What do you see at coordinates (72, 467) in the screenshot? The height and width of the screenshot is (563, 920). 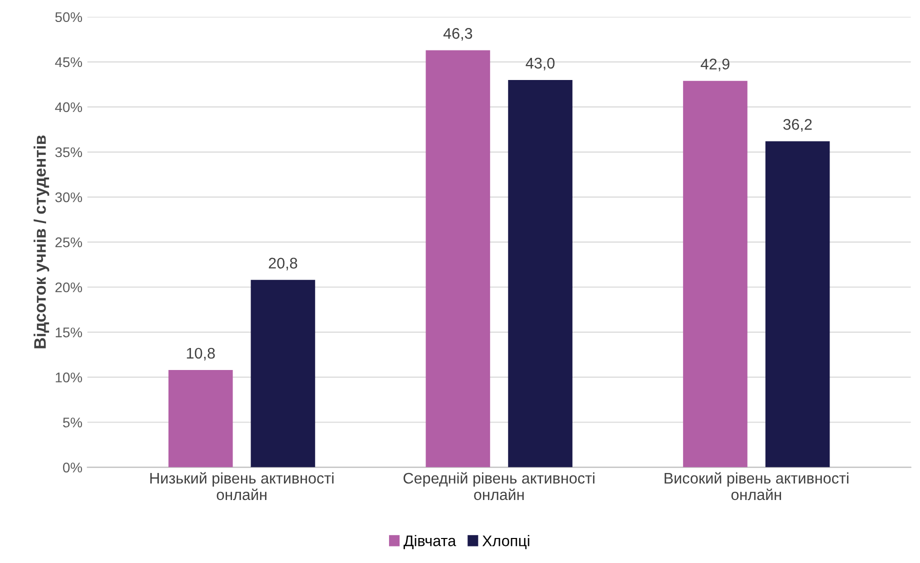 I see `y-tick-label: 0%` at bounding box center [72, 467].